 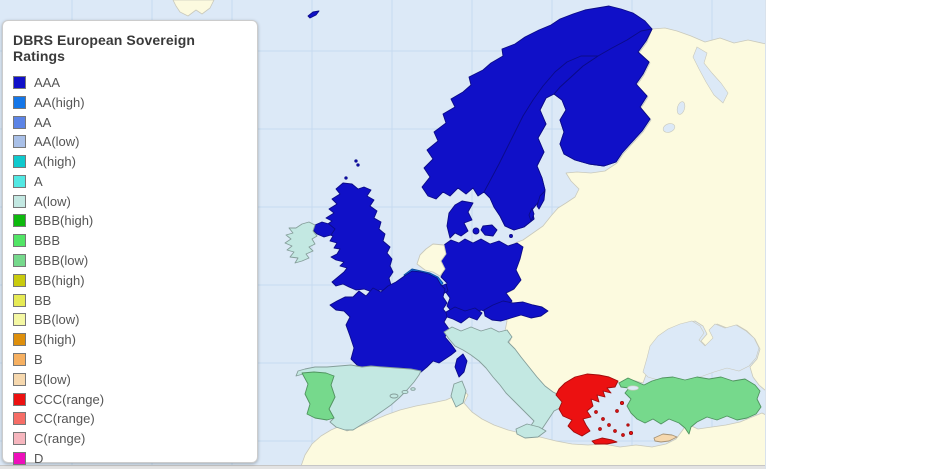 I want to click on legend-item-aa: AA, so click(x=130, y=122).